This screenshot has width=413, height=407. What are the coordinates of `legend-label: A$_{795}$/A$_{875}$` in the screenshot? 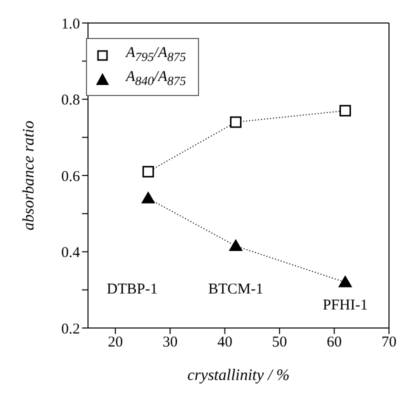 It's located at (156, 55).